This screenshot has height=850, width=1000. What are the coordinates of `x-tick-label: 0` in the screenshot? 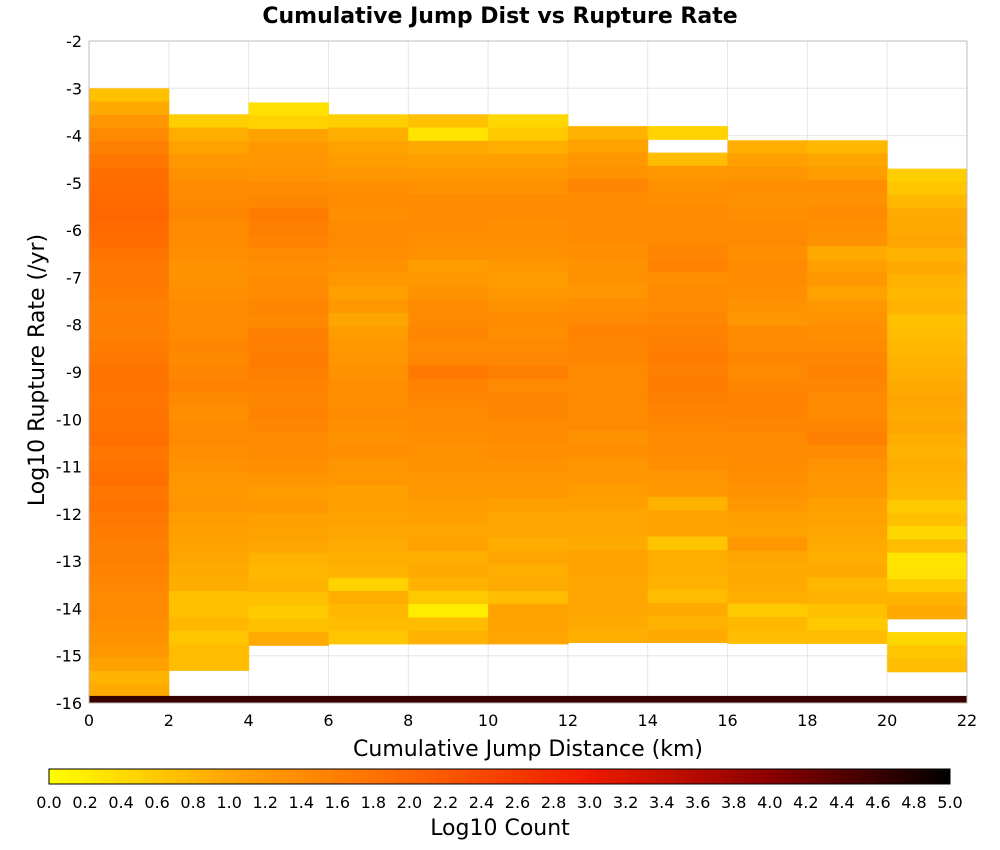 It's located at (89, 720).